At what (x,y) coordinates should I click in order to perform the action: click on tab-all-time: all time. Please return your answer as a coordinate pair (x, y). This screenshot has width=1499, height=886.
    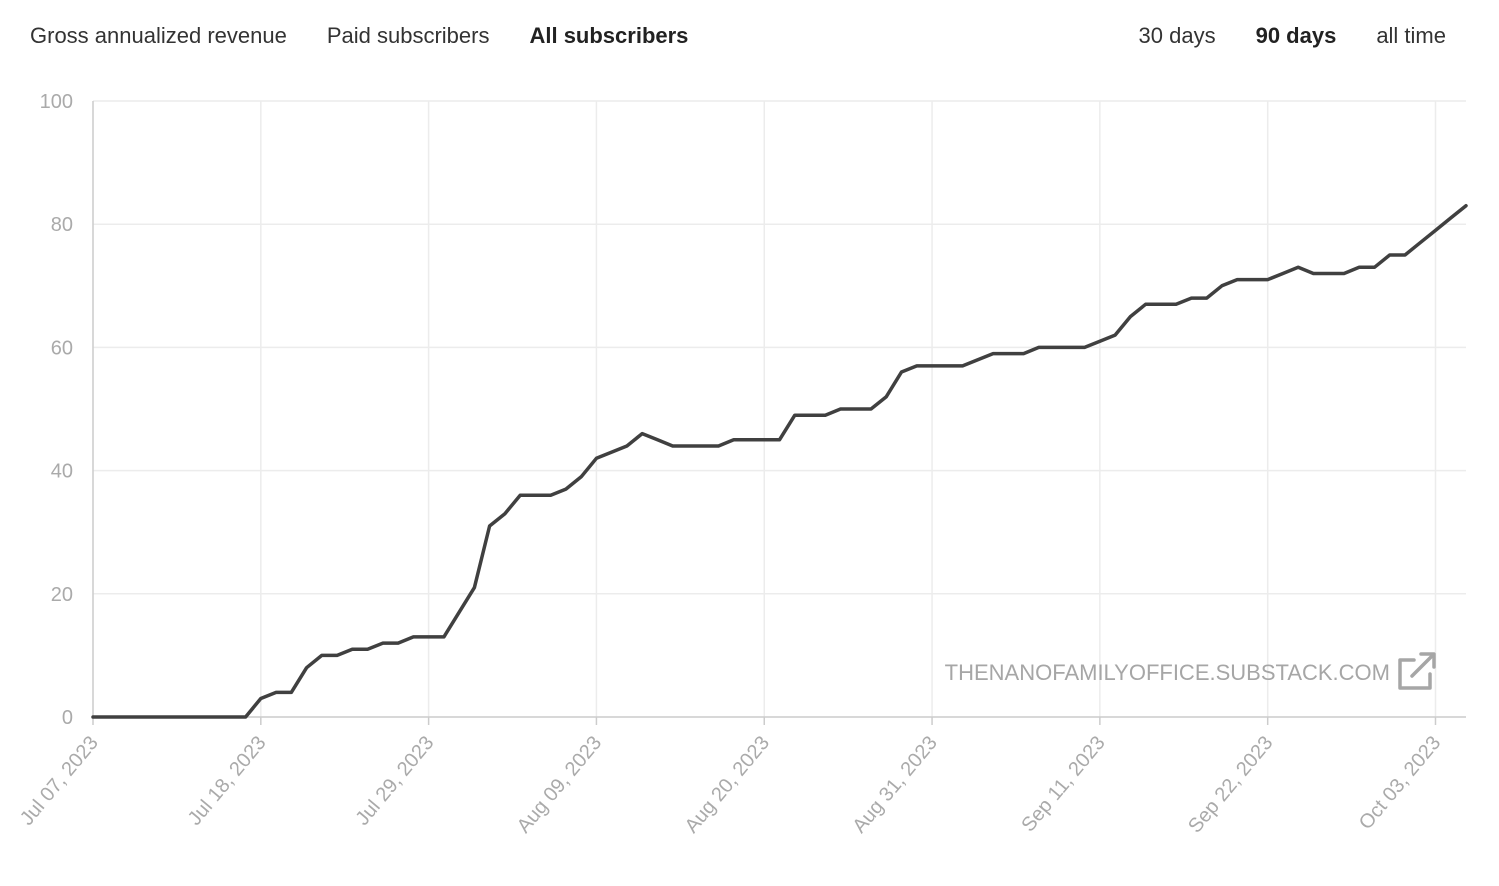
    Looking at the image, I should click on (1411, 35).